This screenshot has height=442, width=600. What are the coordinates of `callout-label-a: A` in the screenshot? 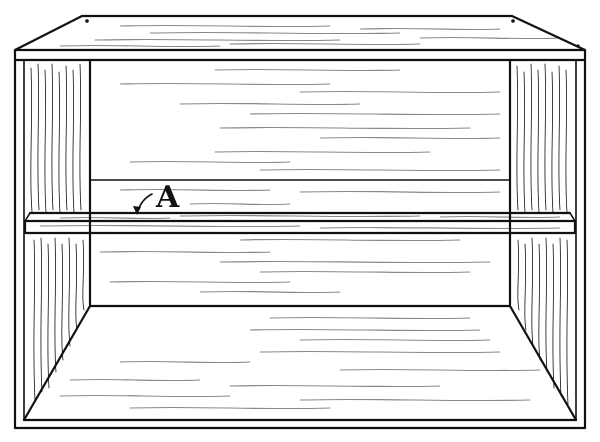 It's located at (167, 197).